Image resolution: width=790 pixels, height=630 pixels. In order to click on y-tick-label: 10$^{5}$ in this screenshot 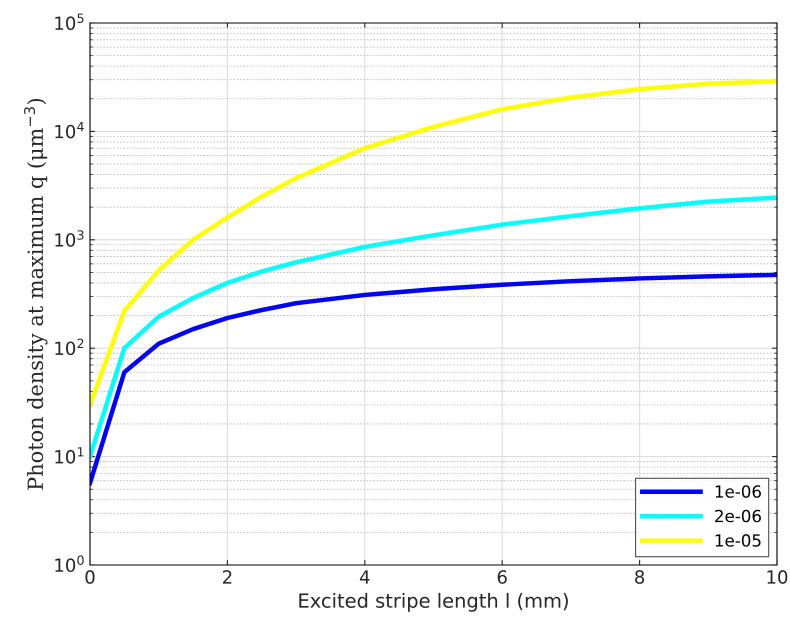, I will do `click(69, 22)`.